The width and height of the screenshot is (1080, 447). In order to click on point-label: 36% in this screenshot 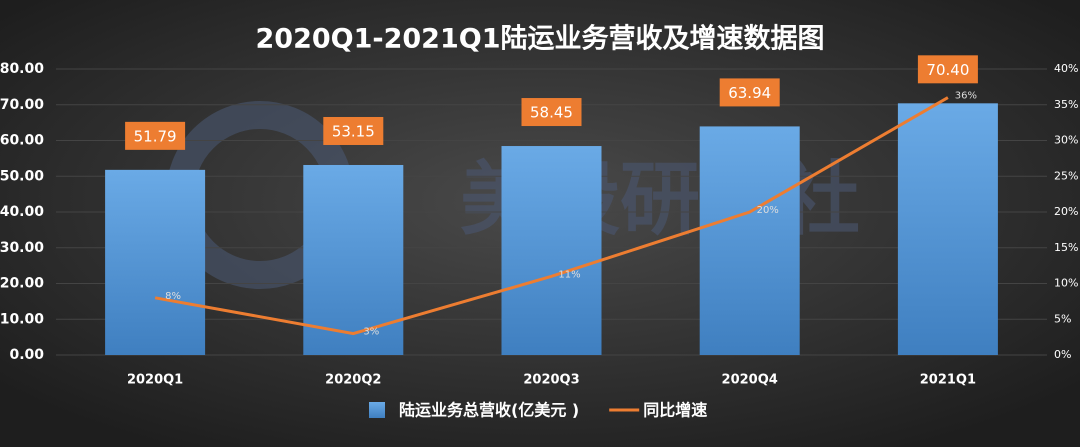, I will do `click(966, 96)`.